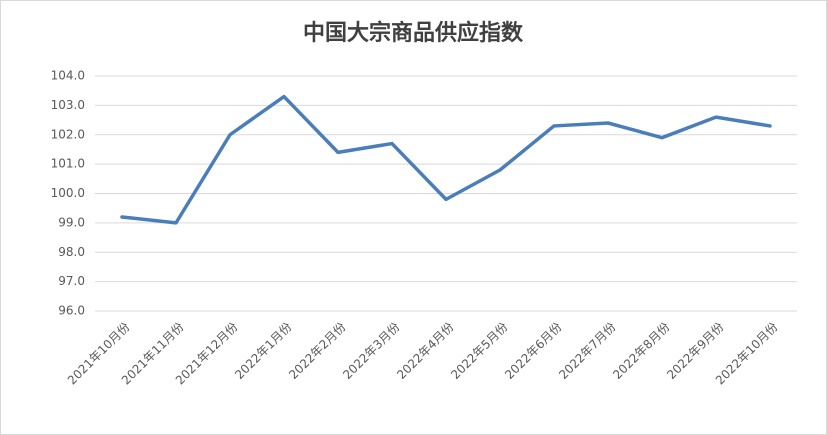 The width and height of the screenshot is (827, 435). Describe the element at coordinates (68, 76) in the screenshot. I see `y-tick-label: 104.0` at that location.